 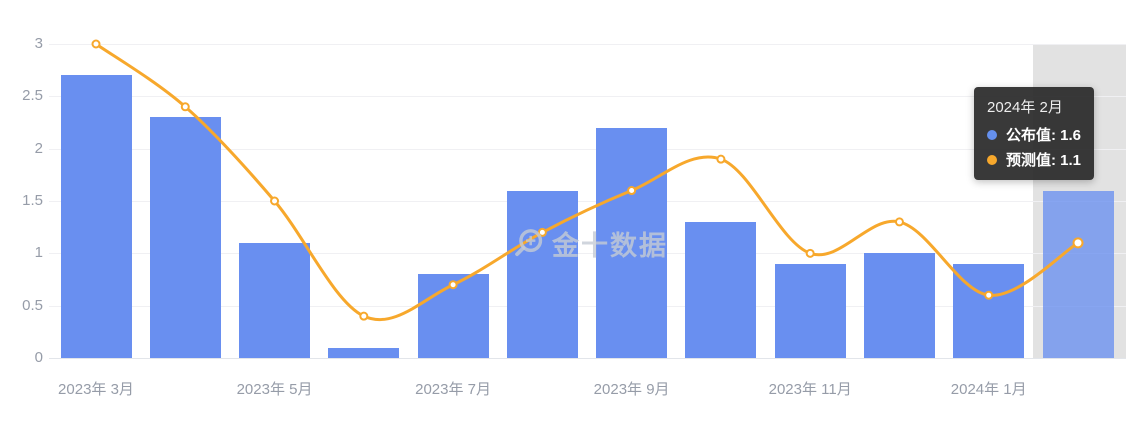 I want to click on bar-2023年 11月, so click(x=810, y=310).